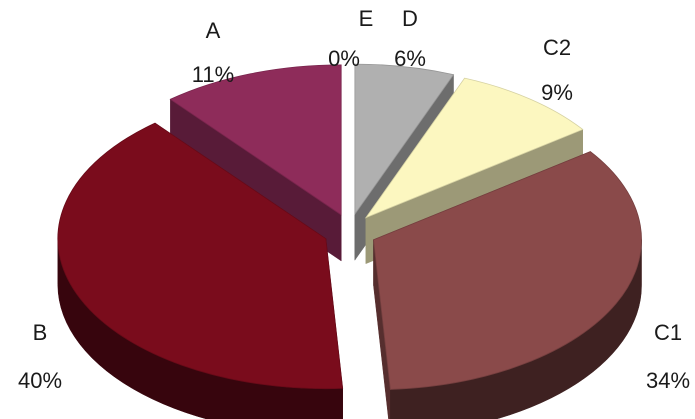 The width and height of the screenshot is (695, 419). I want to click on slice-d-top, so click(404, 139).